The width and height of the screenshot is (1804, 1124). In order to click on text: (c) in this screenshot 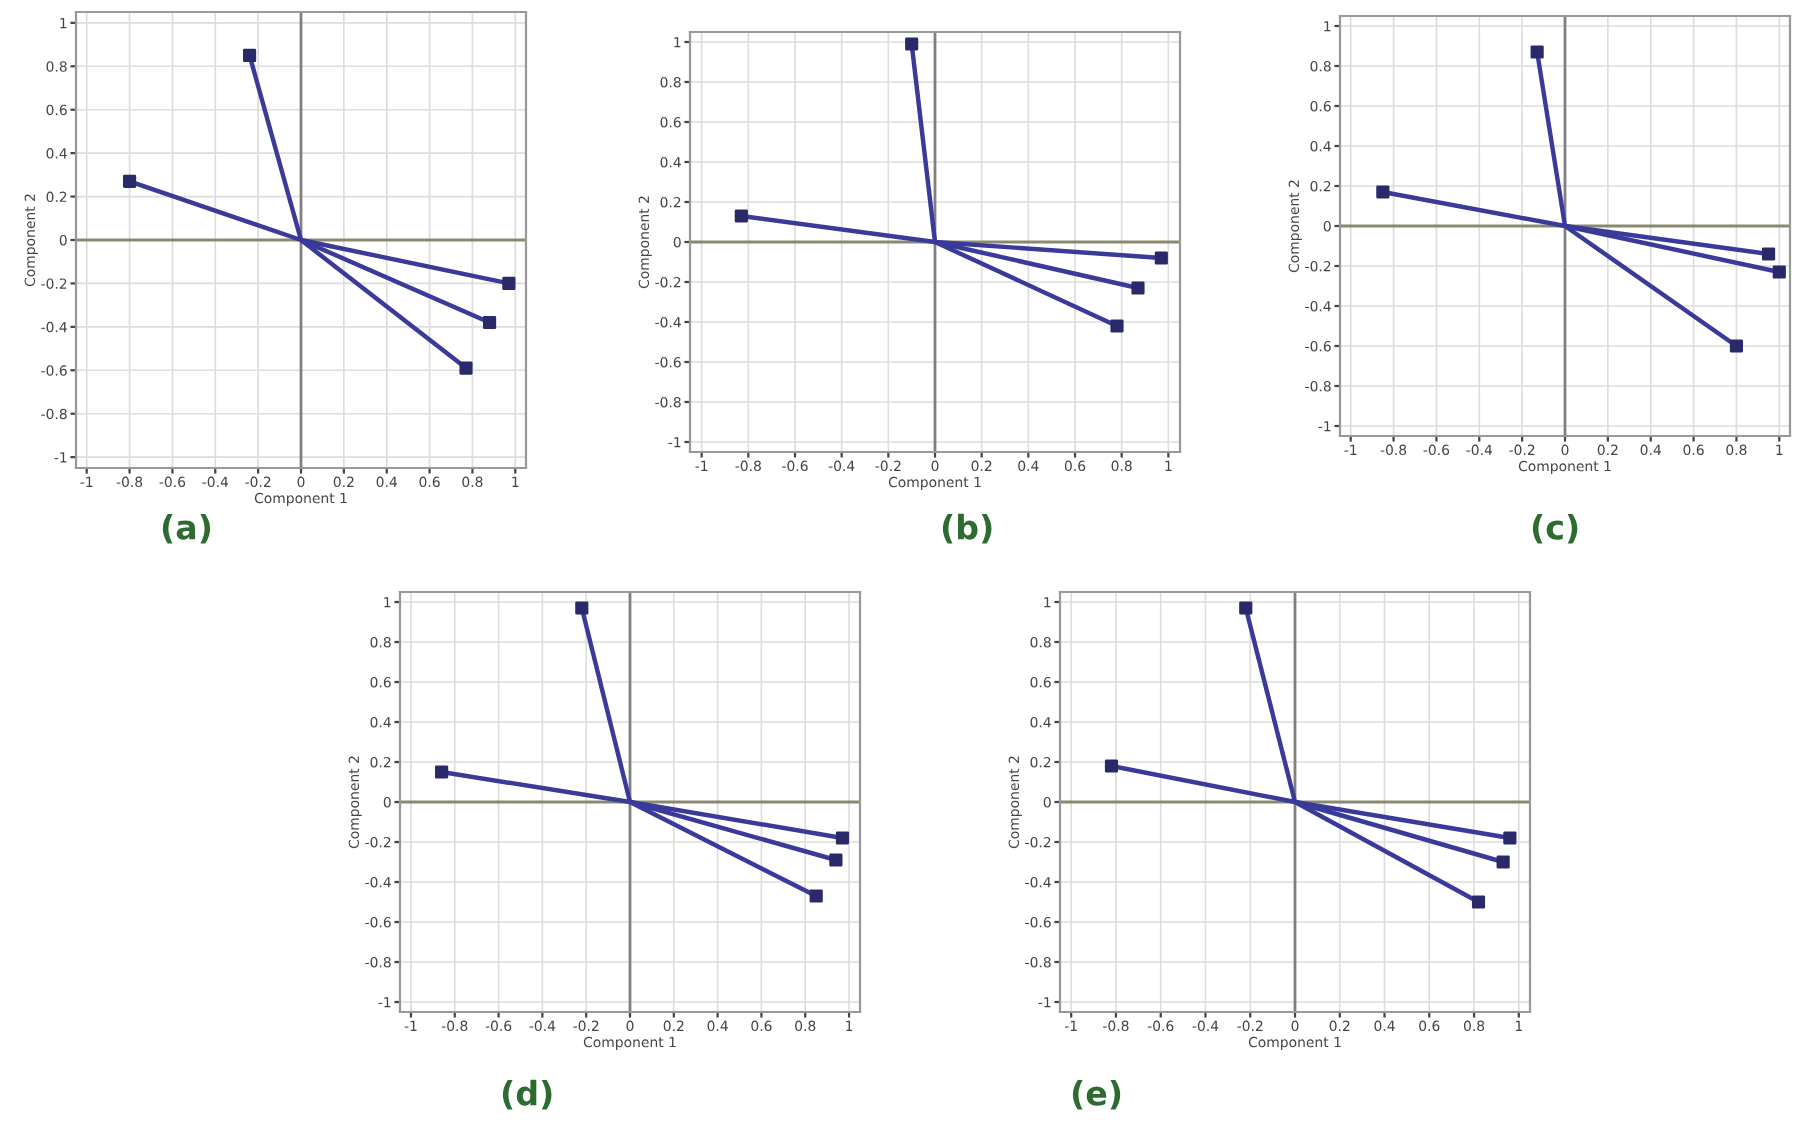, I will do `click(1555, 528)`.